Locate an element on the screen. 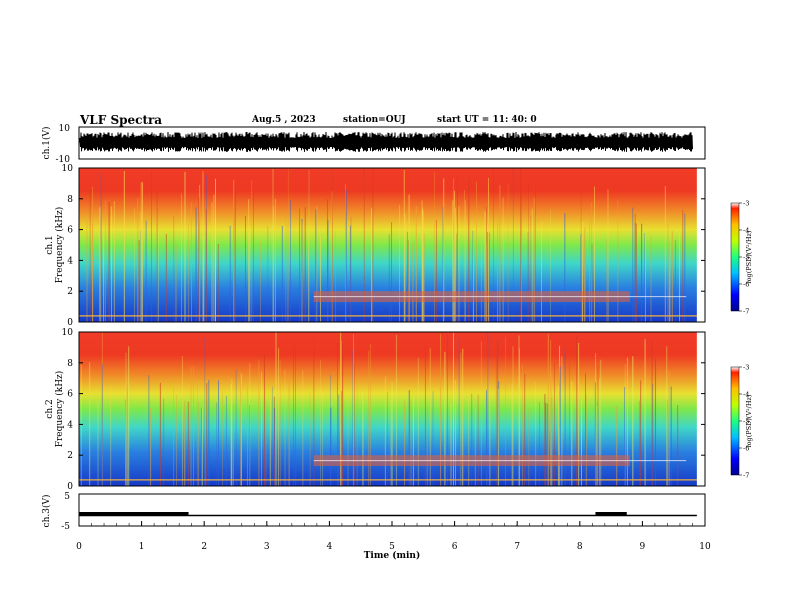 The height and width of the screenshot is (612, 792). ch1-ytick-bottom: -10 is located at coordinates (63, 160).